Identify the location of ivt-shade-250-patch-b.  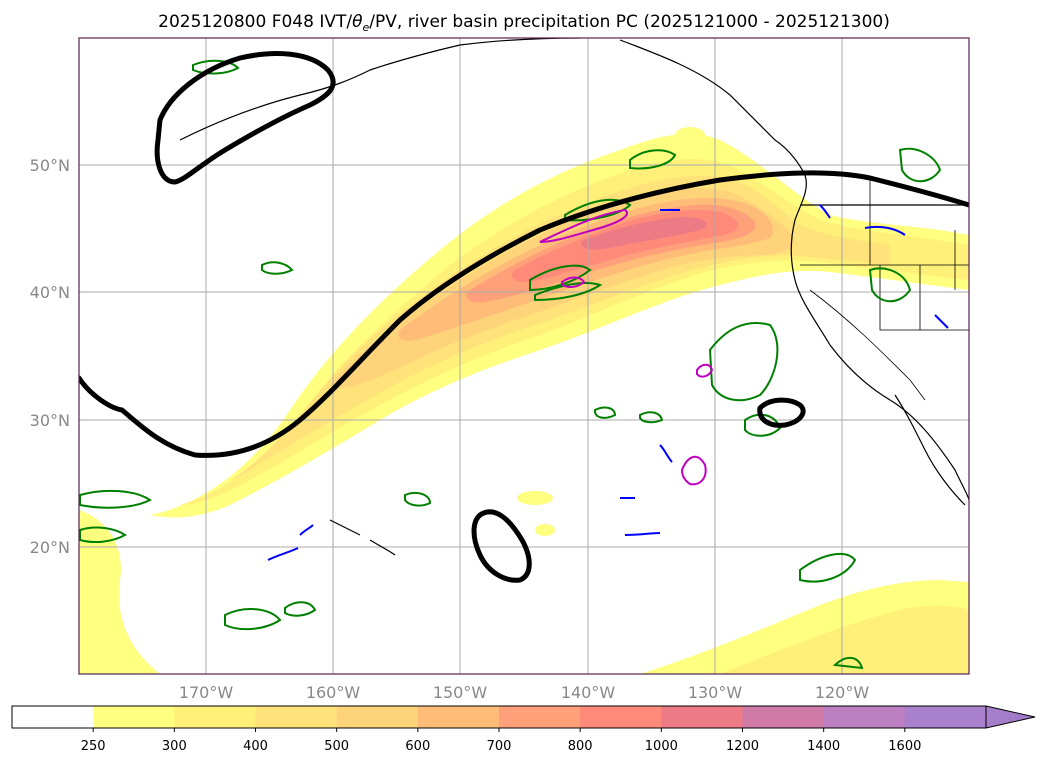
(545, 530).